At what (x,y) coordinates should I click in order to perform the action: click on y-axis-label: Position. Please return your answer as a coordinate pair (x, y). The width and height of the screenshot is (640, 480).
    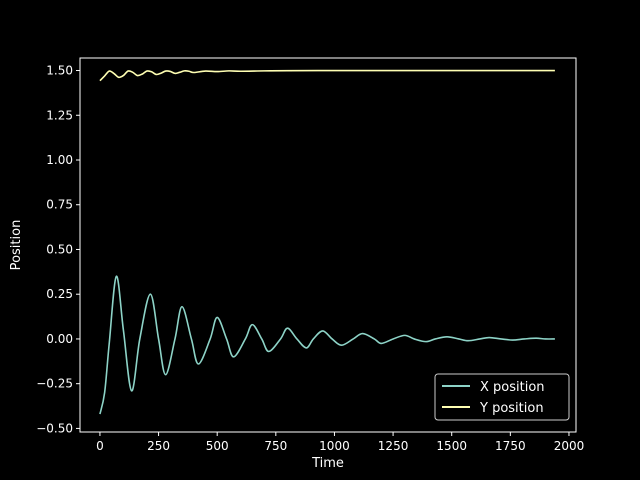
    Looking at the image, I should click on (16, 245).